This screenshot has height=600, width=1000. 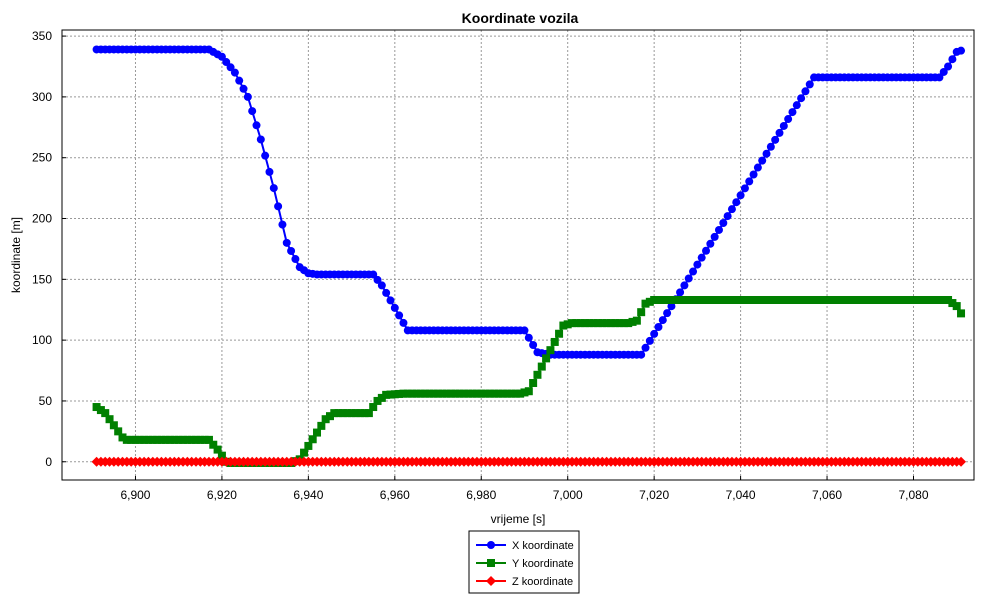 What do you see at coordinates (961, 461) in the screenshot?
I see `data-point-z-koordinate` at bounding box center [961, 461].